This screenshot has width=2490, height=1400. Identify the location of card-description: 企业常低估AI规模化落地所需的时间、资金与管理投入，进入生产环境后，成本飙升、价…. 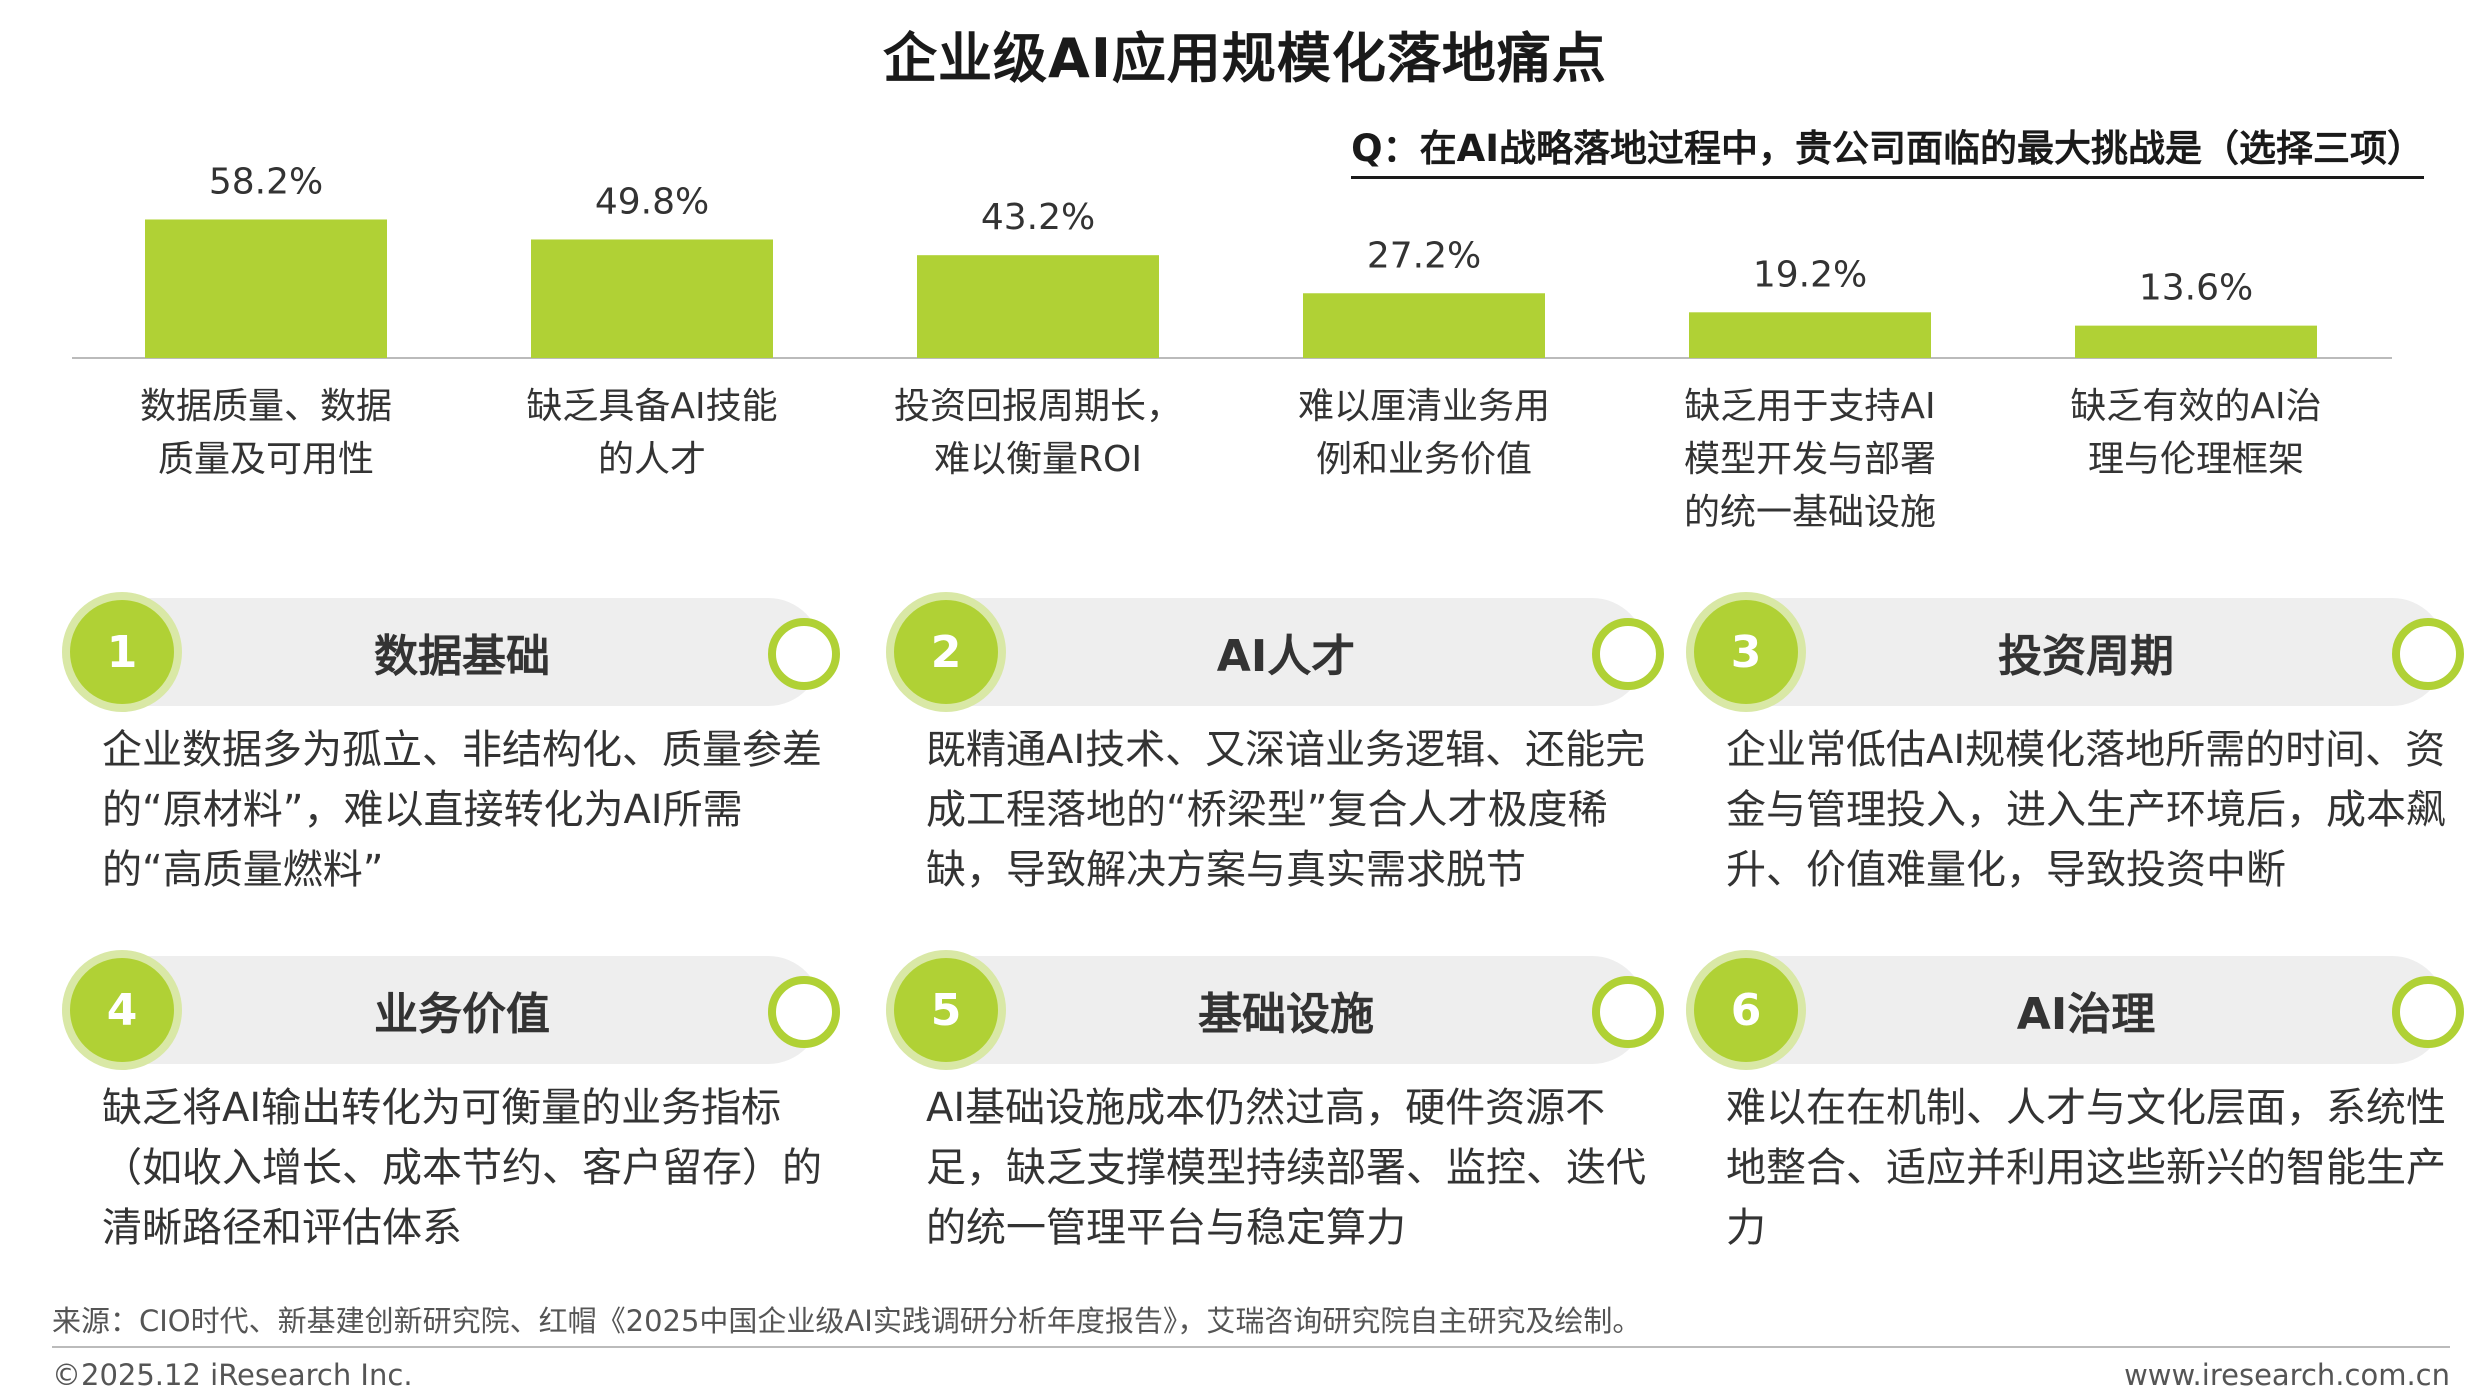
(2086, 810).